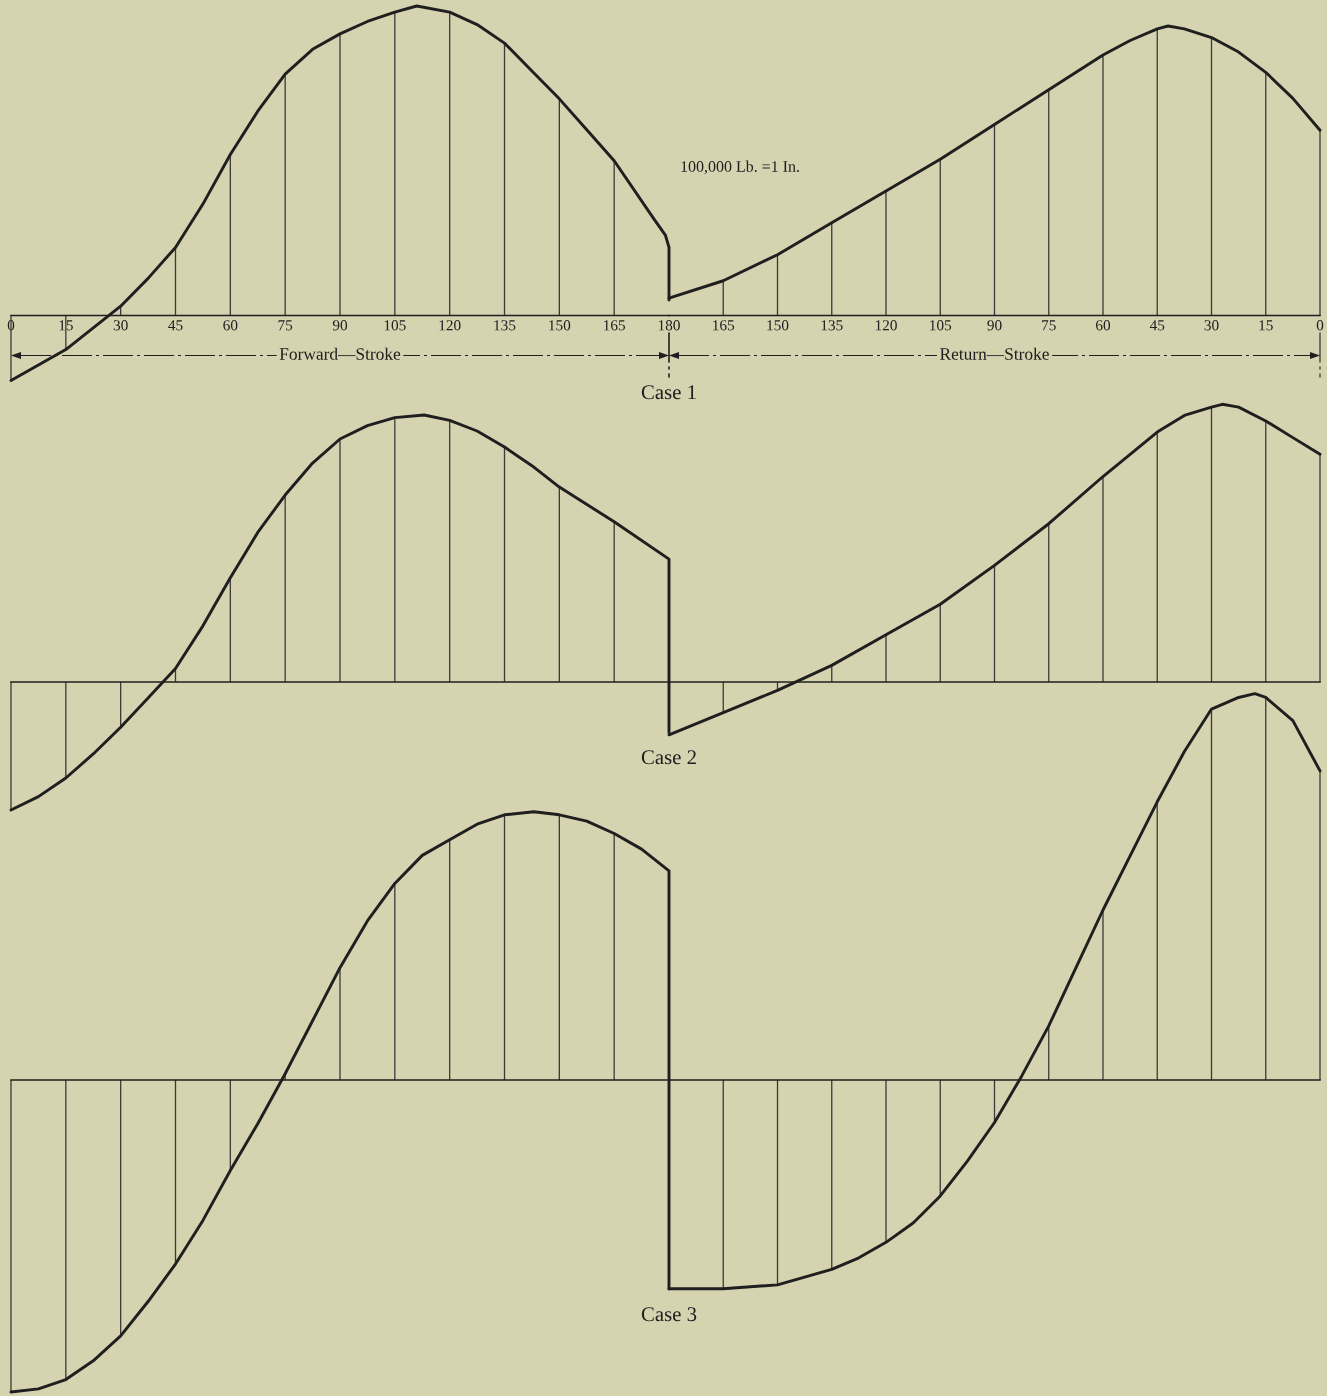  I want to click on annotation: Forward—Stroke, so click(340, 353).